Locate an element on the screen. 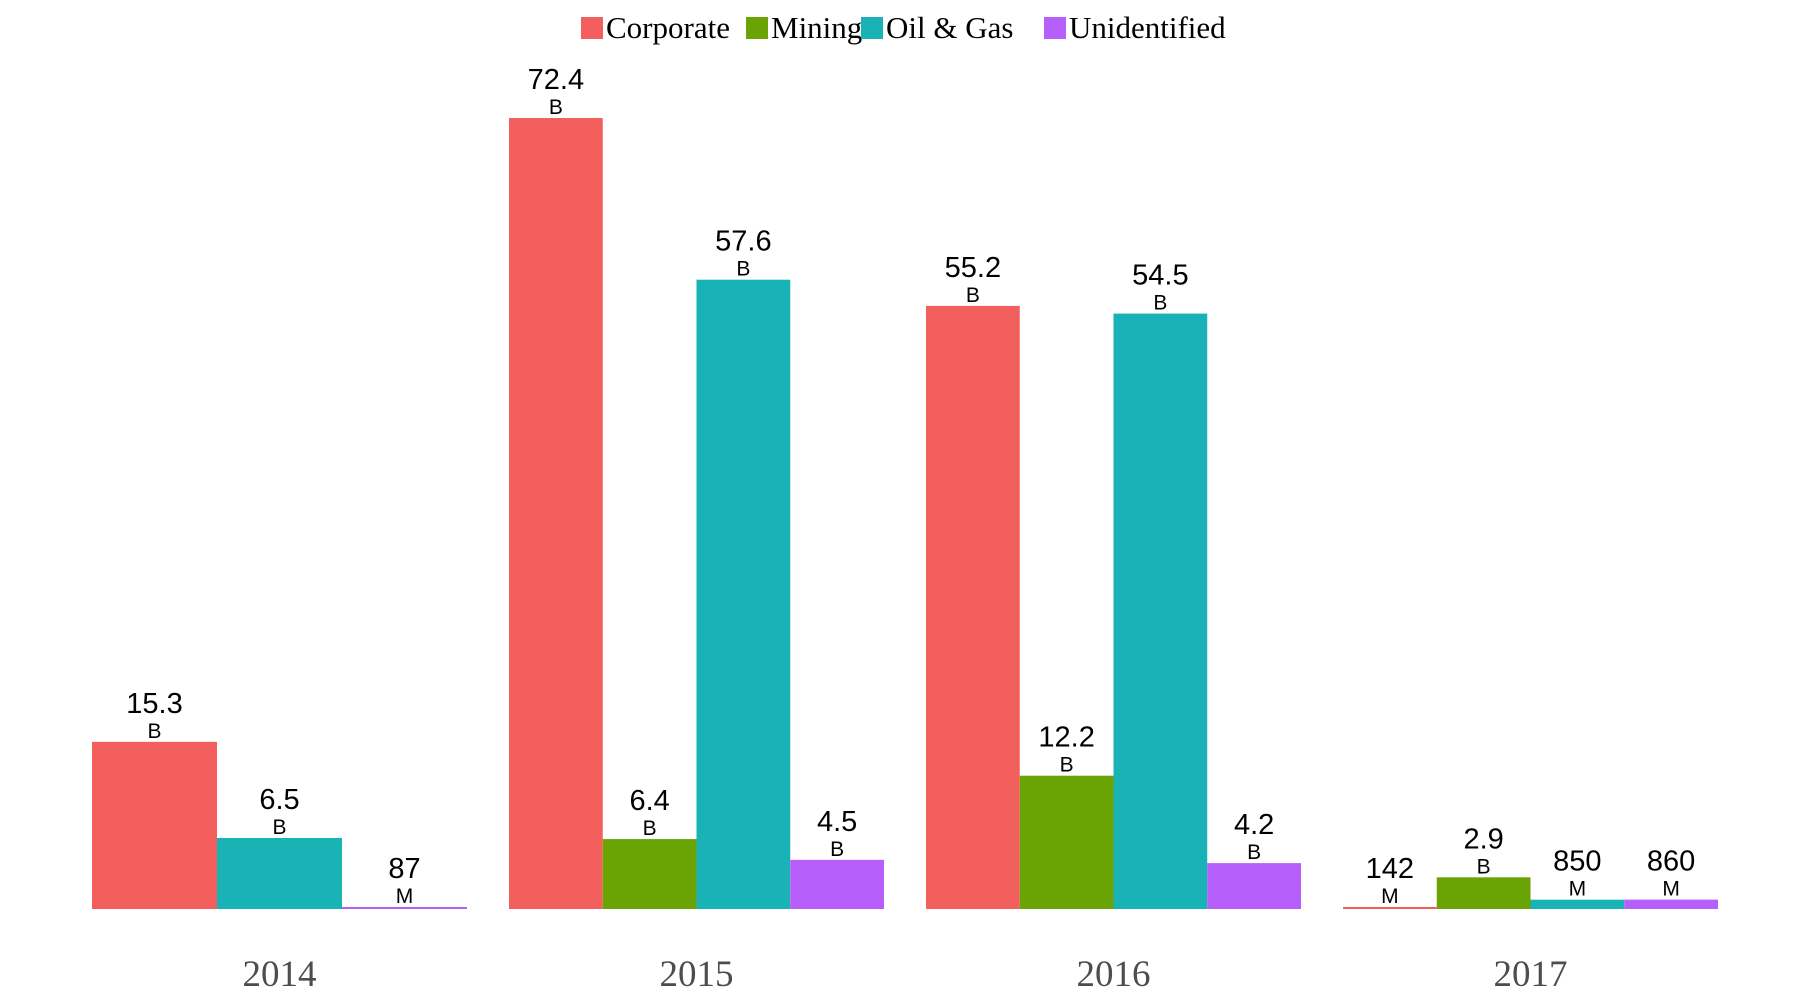 The height and width of the screenshot is (1000, 1800). x-axis: 2014 2015 2016 2017 is located at coordinates (905, 974).